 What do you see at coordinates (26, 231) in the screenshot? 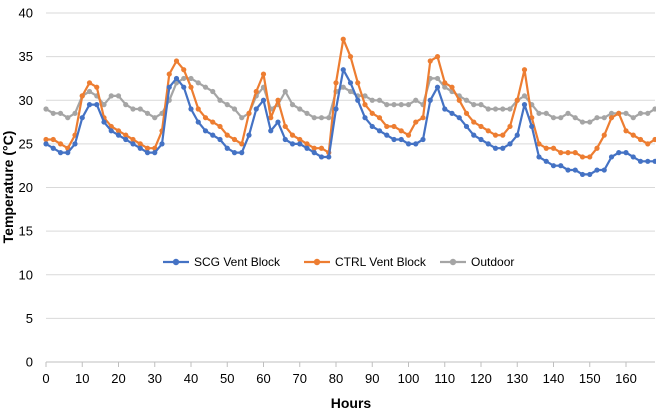
I see `y-tick-label: 15` at bounding box center [26, 231].